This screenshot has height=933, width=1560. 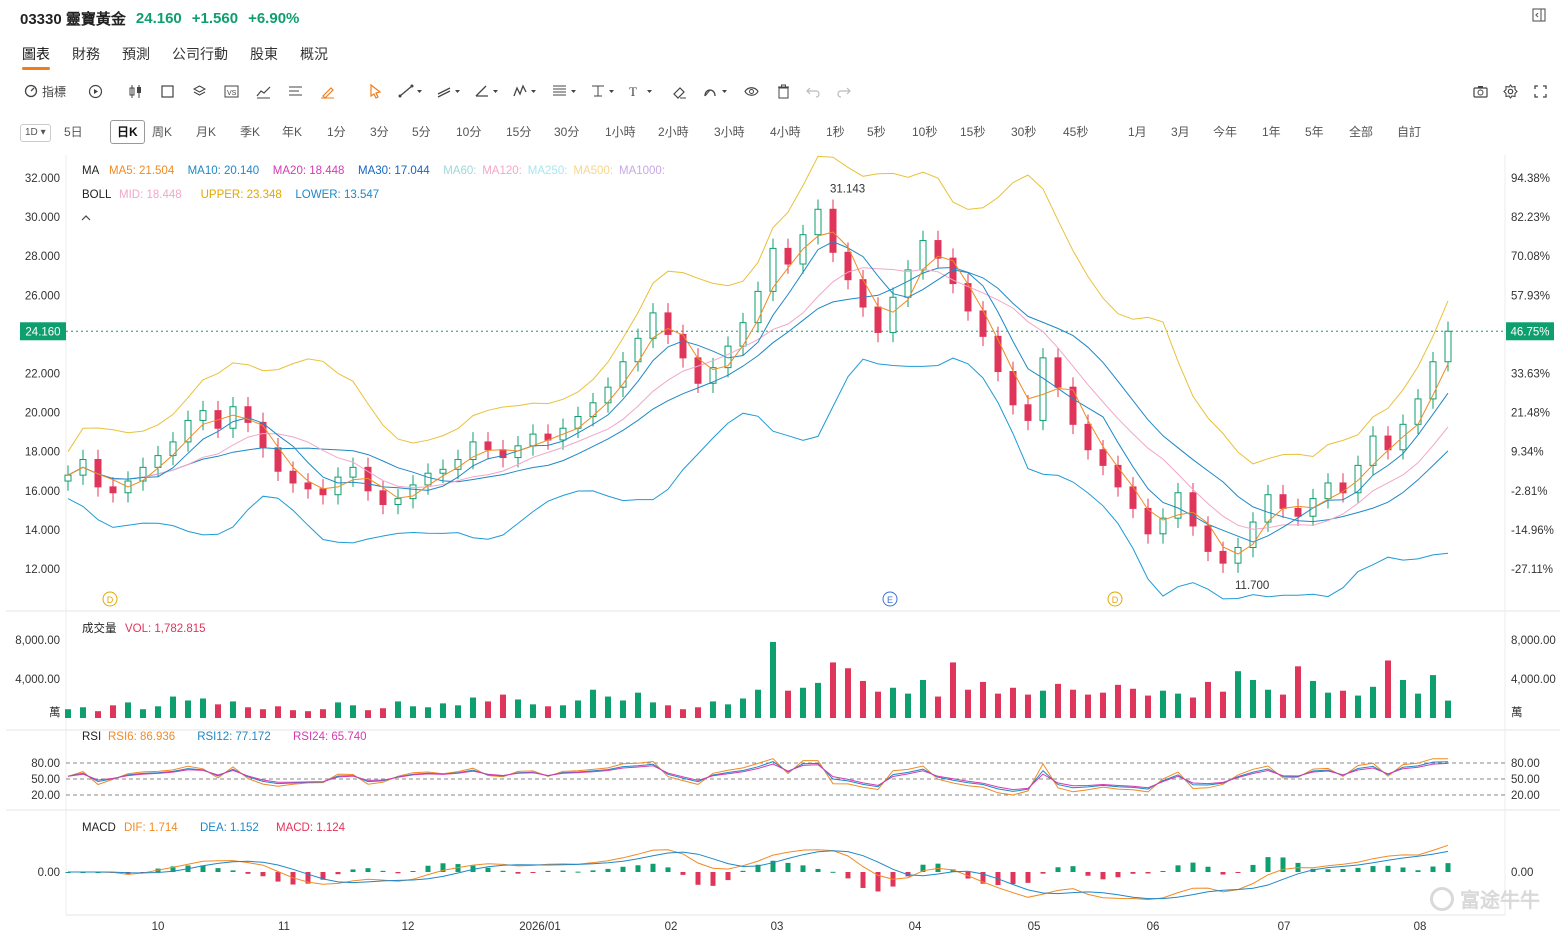 What do you see at coordinates (136, 54) in the screenshot?
I see `tab-forecast: 預測` at bounding box center [136, 54].